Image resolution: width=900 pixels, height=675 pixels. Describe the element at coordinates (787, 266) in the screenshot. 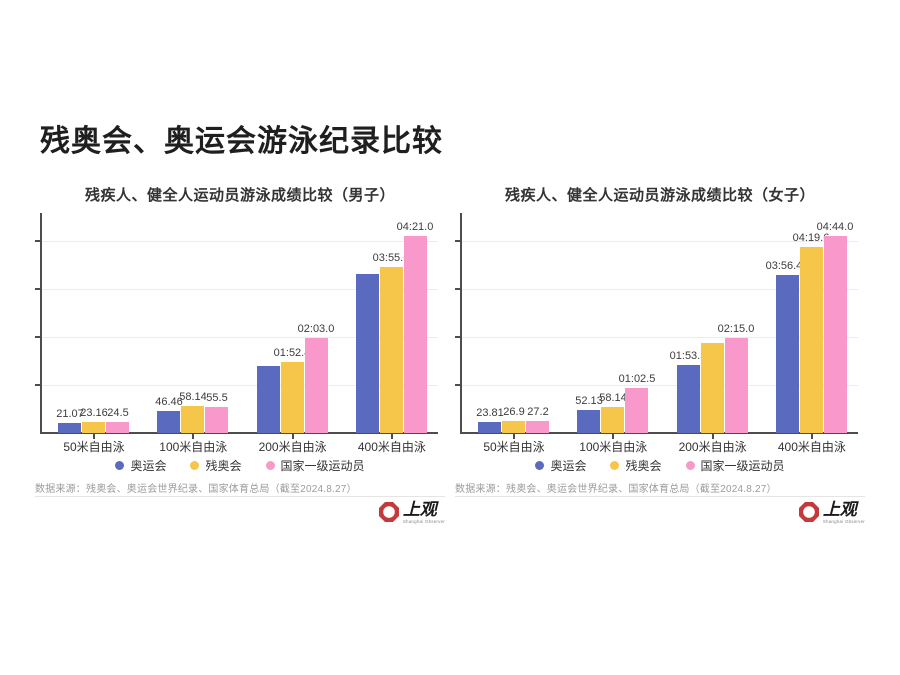

I see `bar-value-label: 03:56.46` at that location.